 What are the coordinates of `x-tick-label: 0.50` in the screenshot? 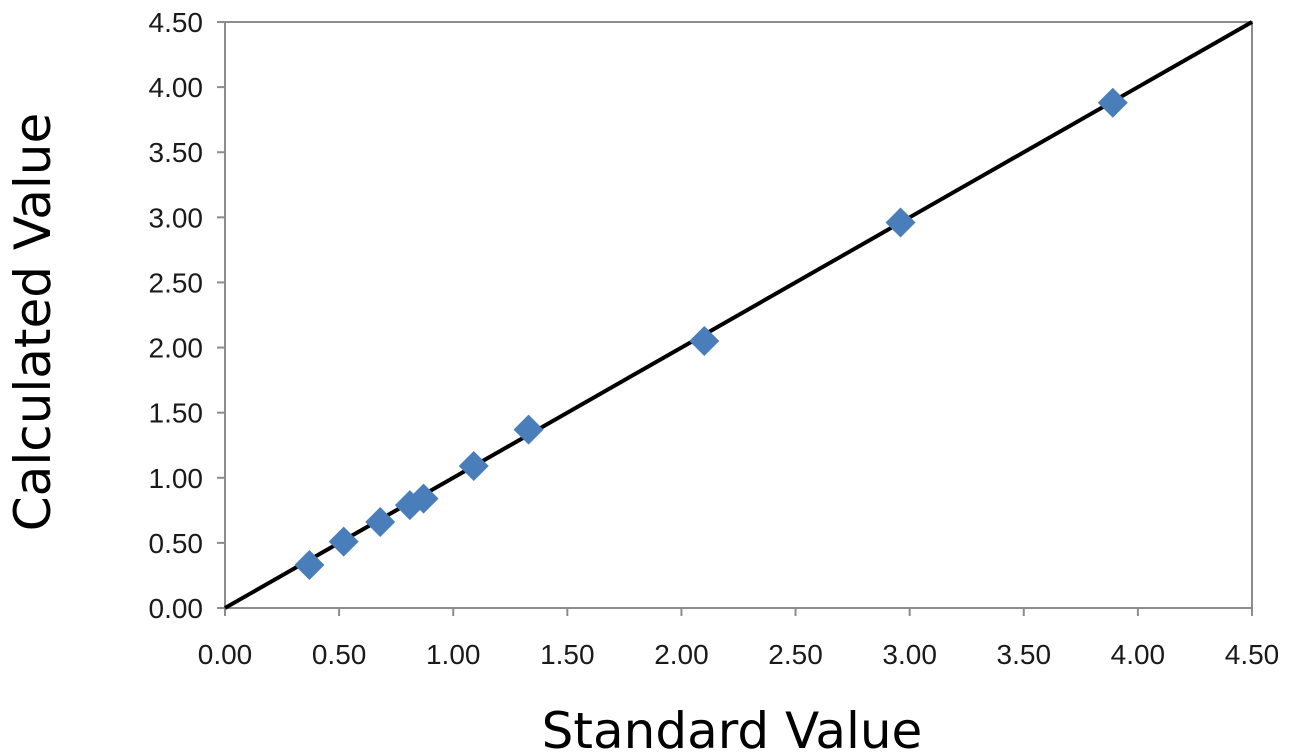 It's located at (339, 654).